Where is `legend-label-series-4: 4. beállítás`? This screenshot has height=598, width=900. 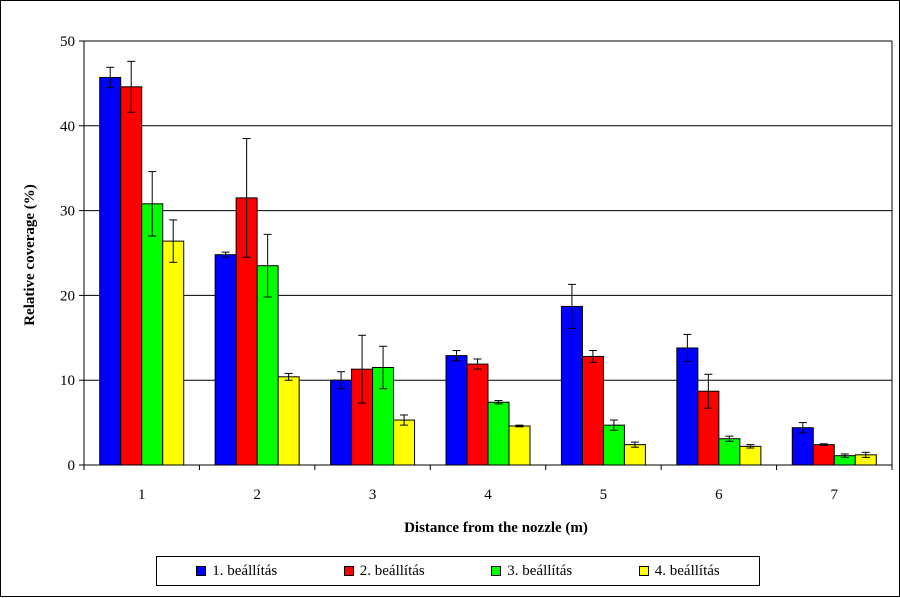
legend-label-series-4: 4. beállítás is located at coordinates (687, 570).